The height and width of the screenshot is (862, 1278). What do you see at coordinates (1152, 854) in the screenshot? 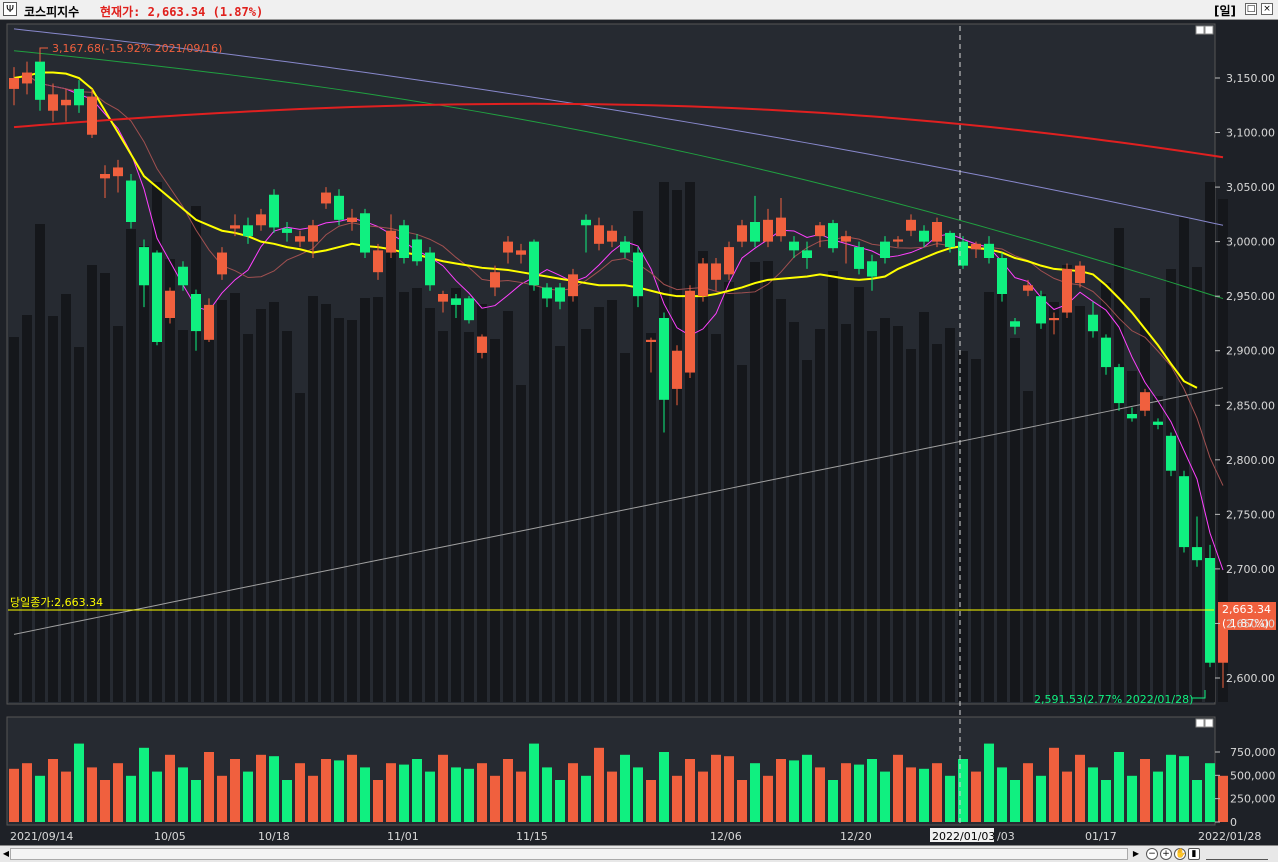
I see `zoom-out-icon: −` at bounding box center [1152, 854].